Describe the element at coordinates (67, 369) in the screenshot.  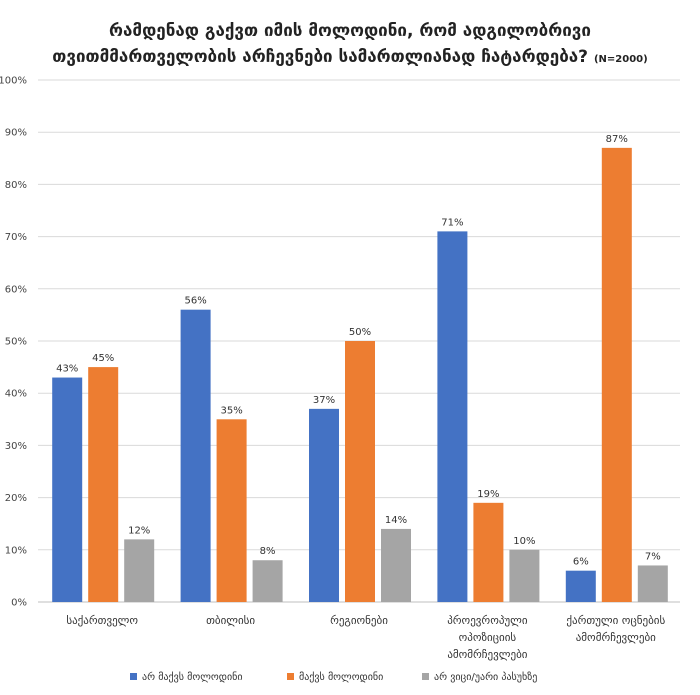
I see `data-label: 43%` at that location.